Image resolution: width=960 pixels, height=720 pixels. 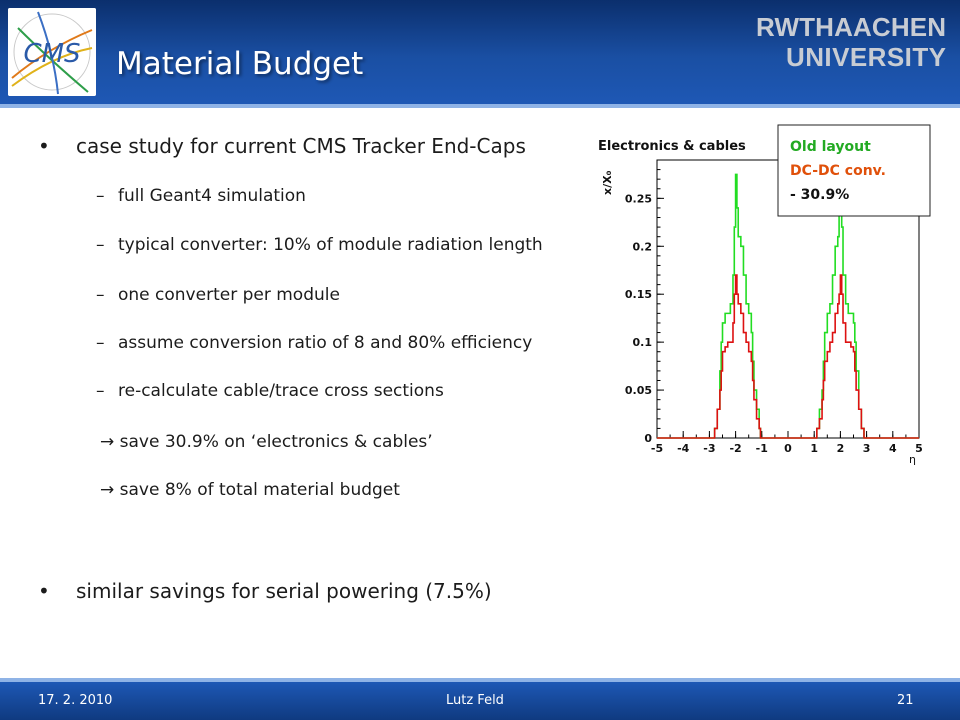 What do you see at coordinates (75, 700) in the screenshot?
I see `footer-date: 17. 2. 2010` at bounding box center [75, 700].